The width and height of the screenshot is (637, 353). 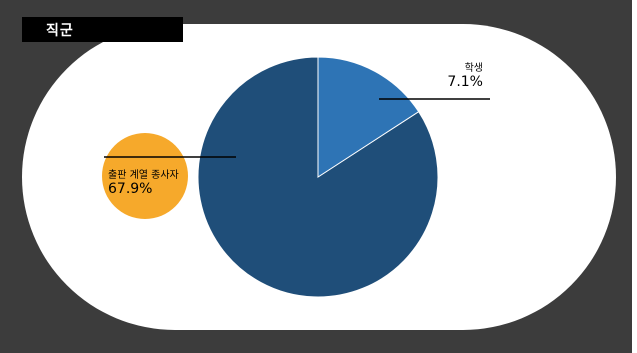 I want to click on chart-title: 직군, so click(x=60, y=31).